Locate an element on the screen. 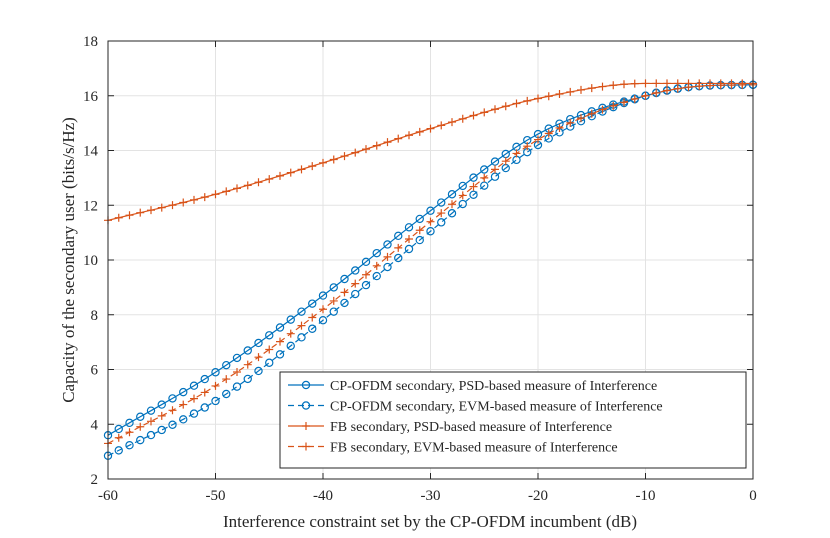 This screenshot has height=538, width=830. x-tick-label: -20 is located at coordinates (538, 496).